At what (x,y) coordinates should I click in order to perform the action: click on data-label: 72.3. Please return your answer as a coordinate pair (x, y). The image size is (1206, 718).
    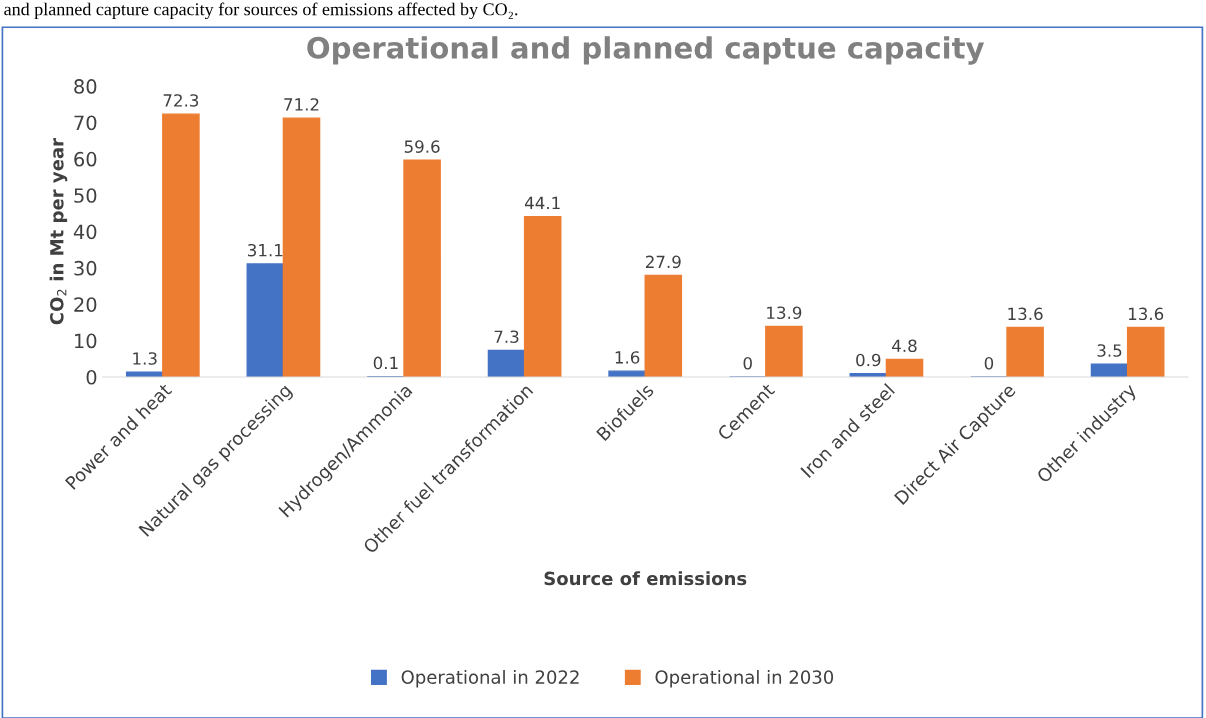
    Looking at the image, I should click on (181, 100).